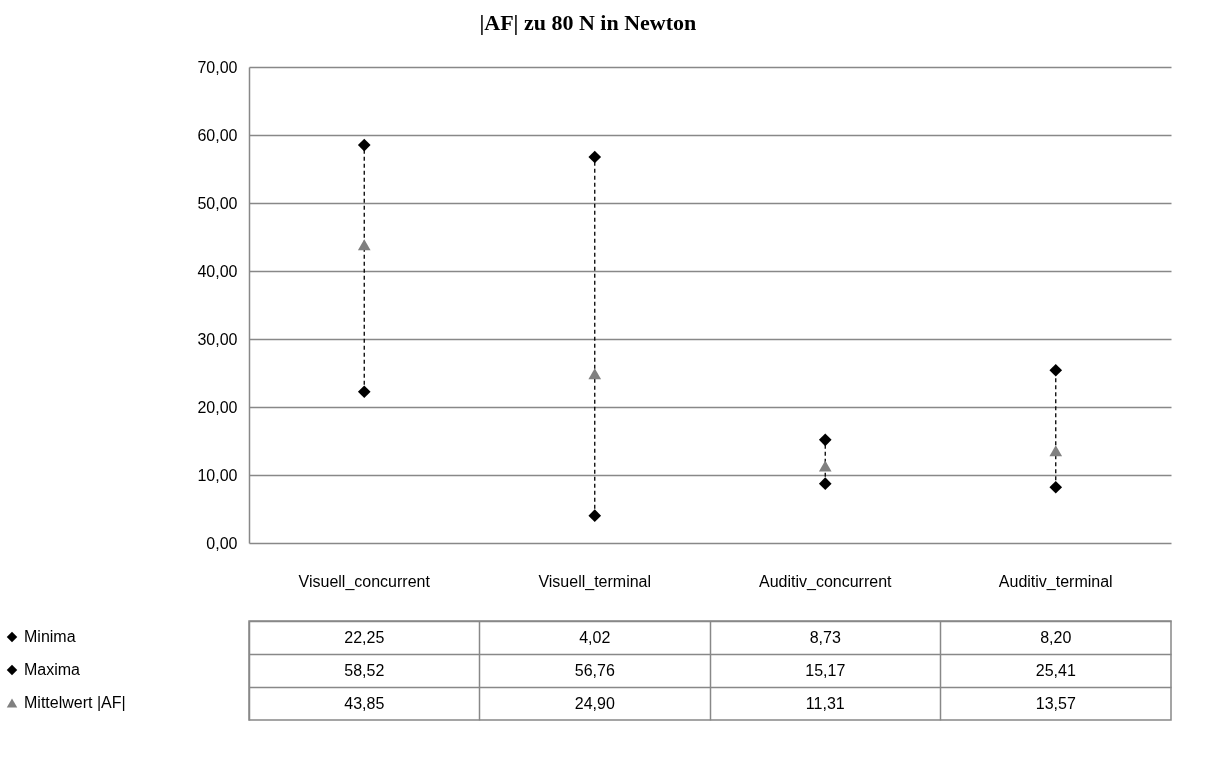 This screenshot has width=1214, height=781. I want to click on data-label: 8,20, so click(1056, 637).